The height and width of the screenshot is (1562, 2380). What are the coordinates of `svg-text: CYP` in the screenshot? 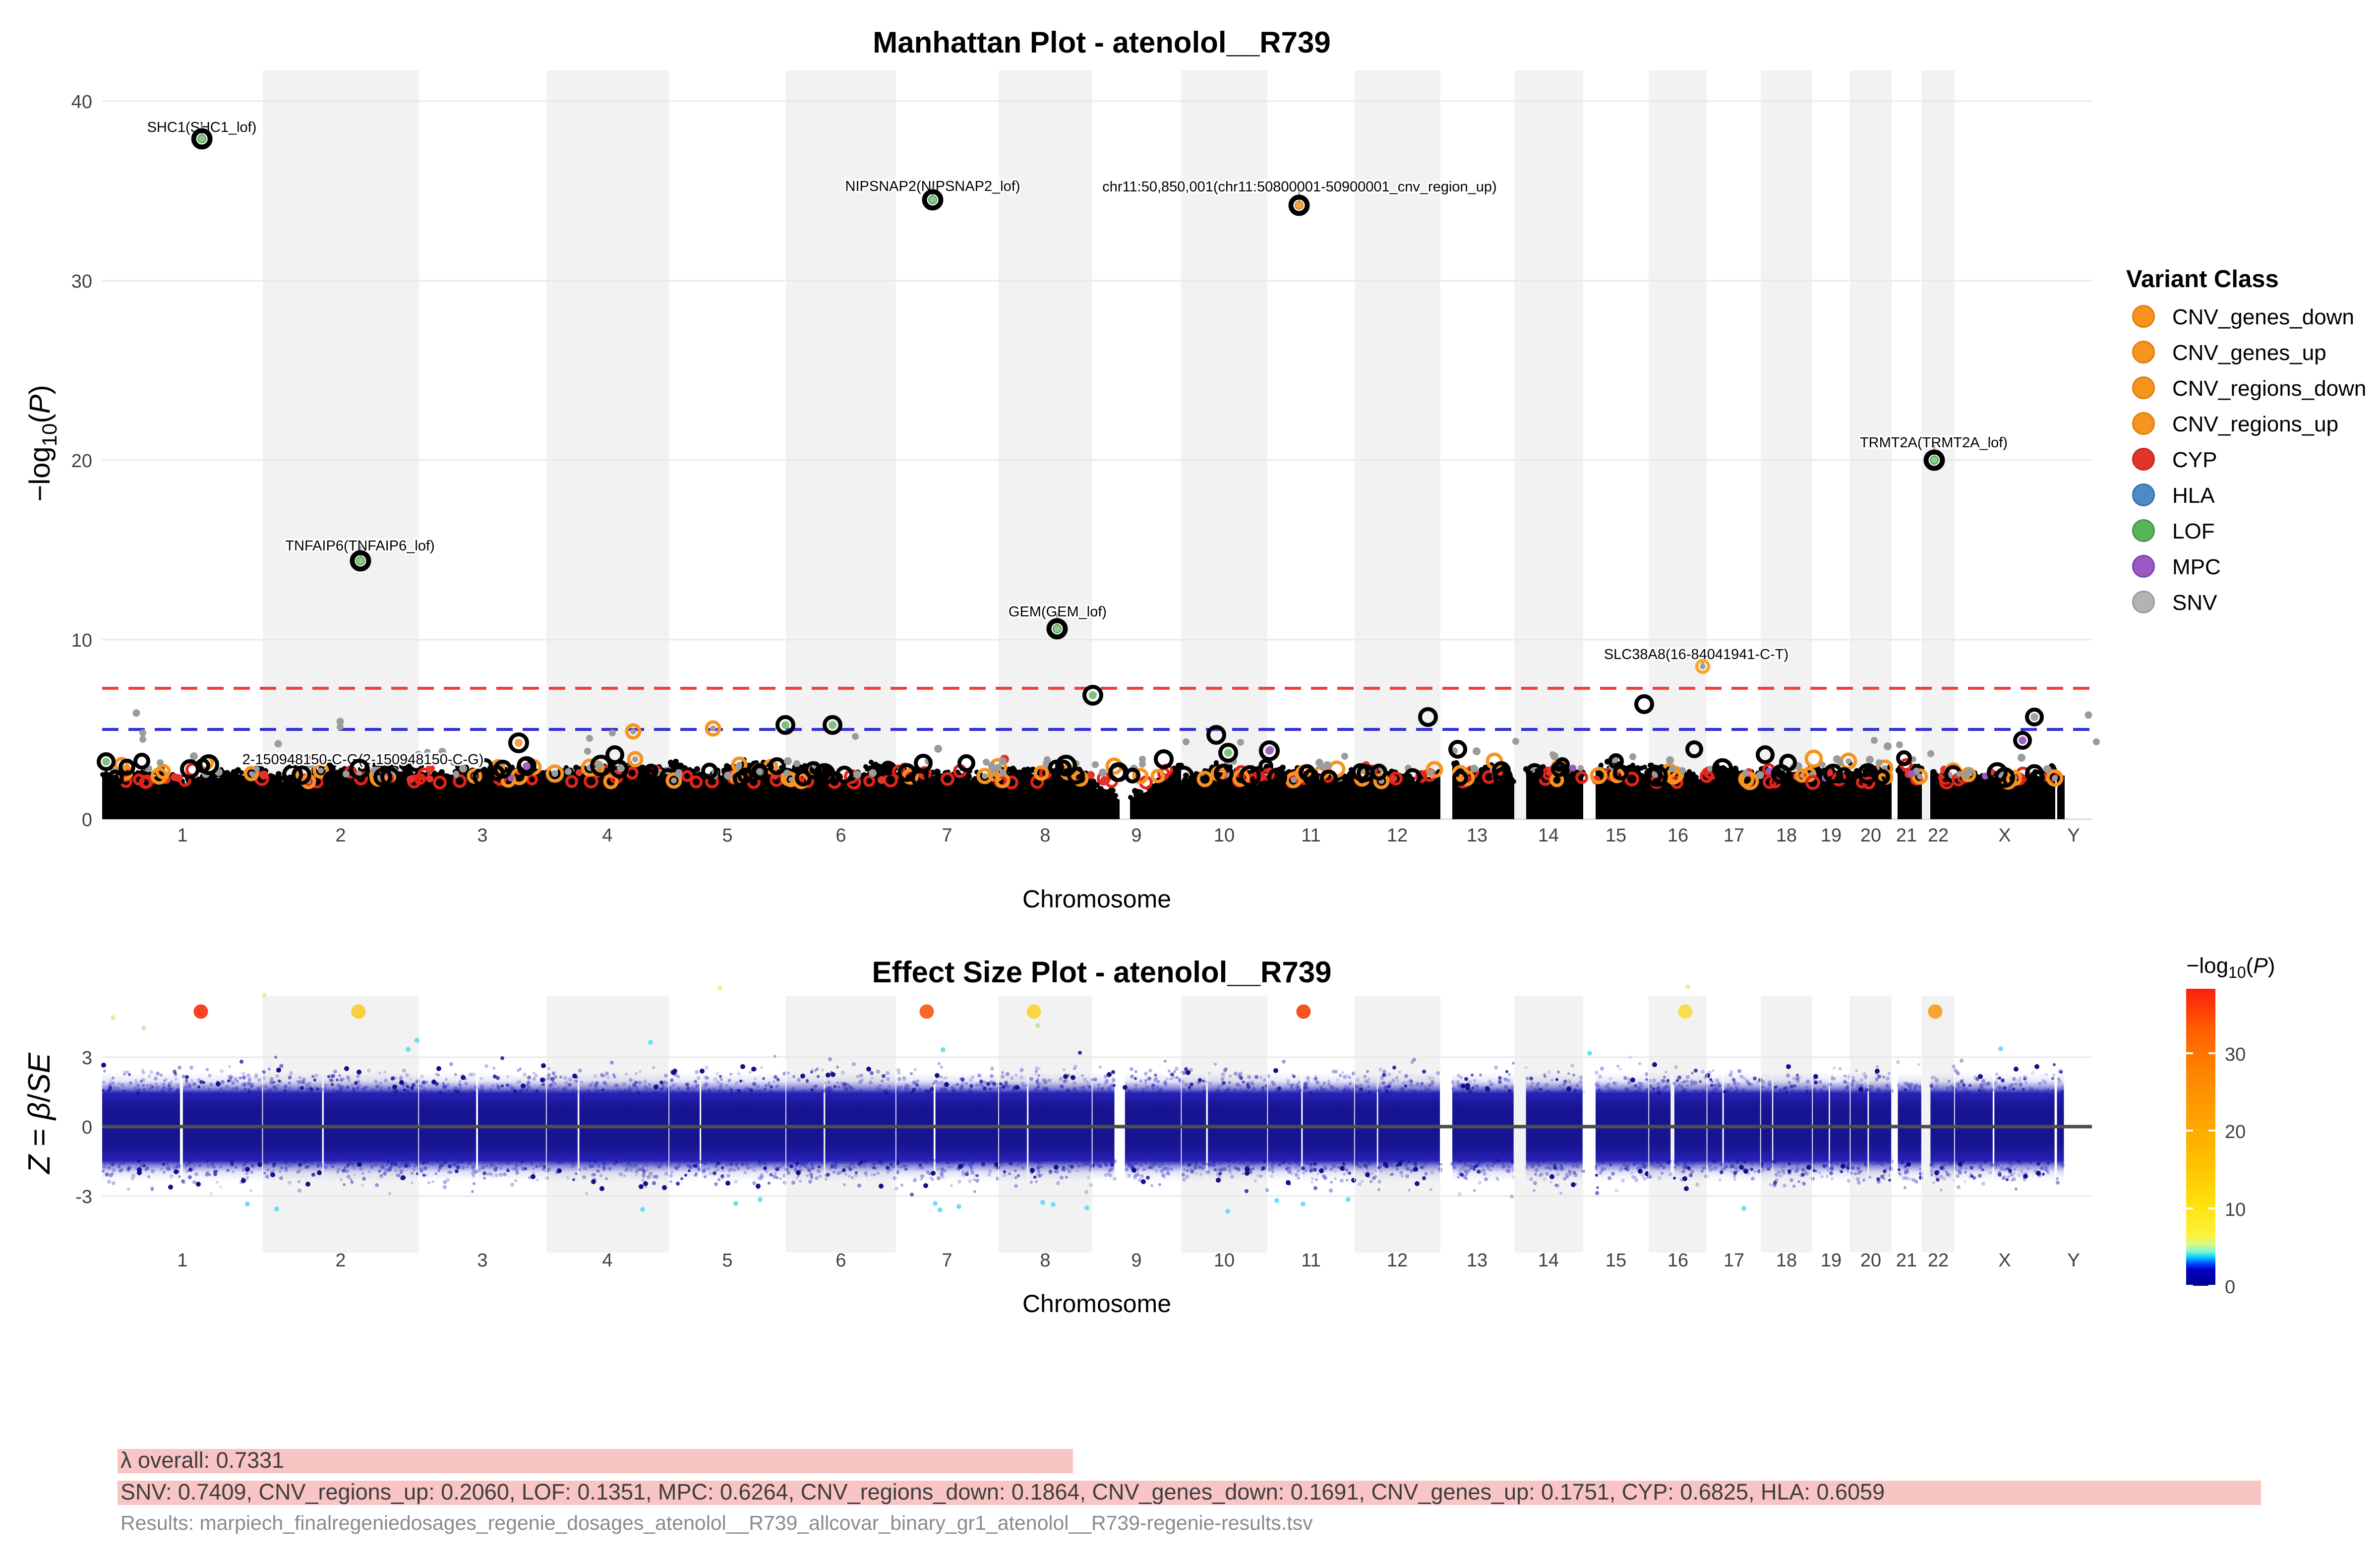 It's located at (2194, 460).